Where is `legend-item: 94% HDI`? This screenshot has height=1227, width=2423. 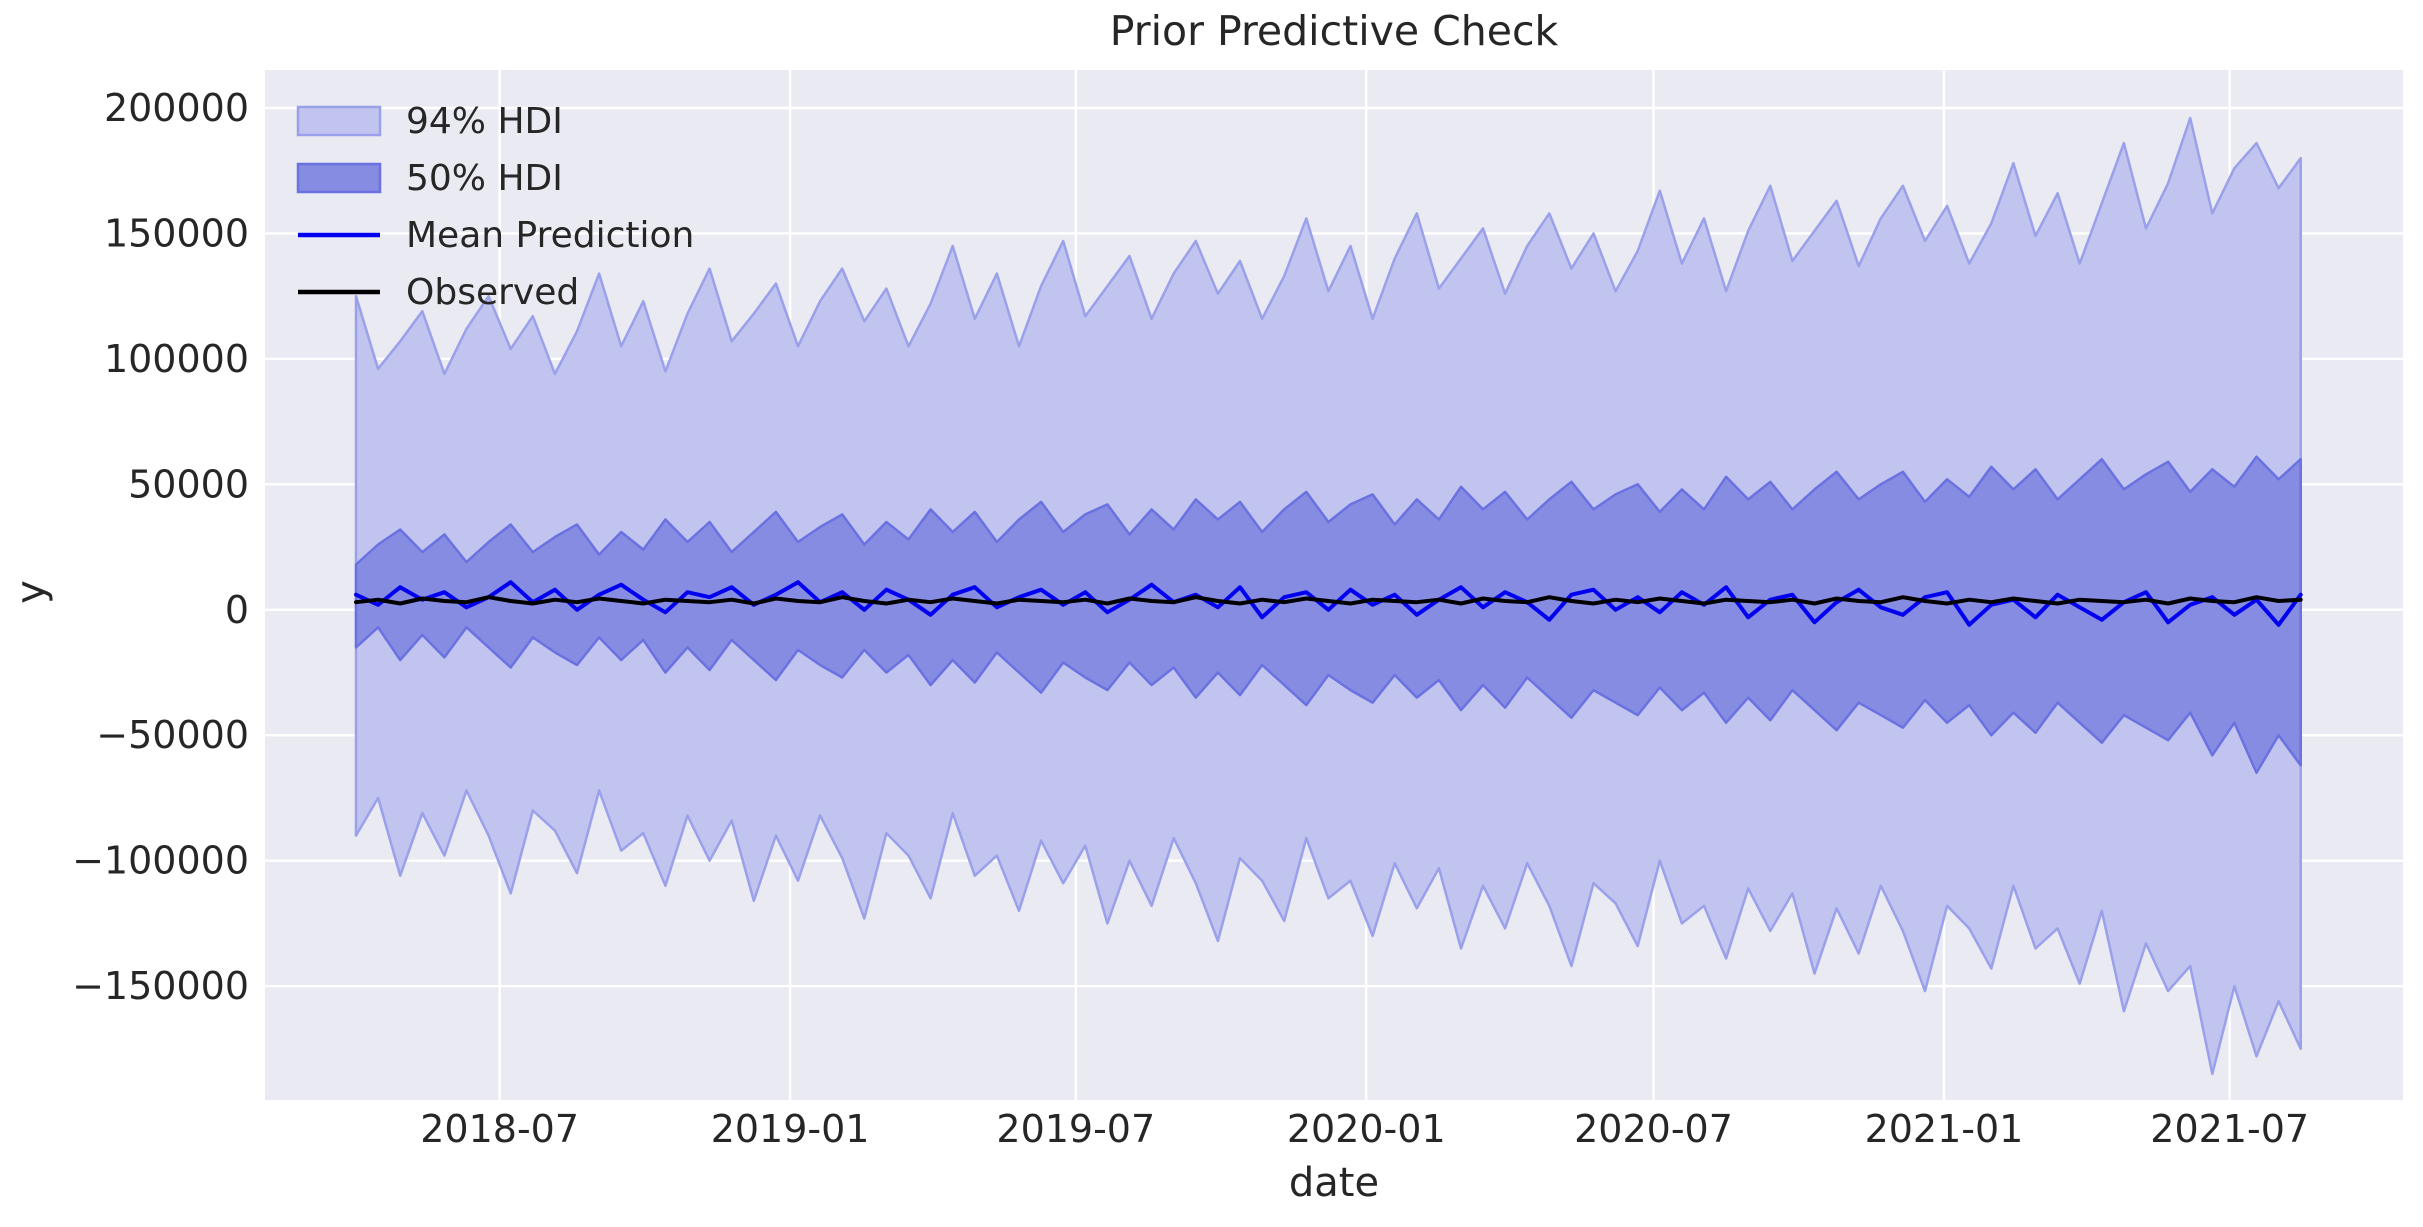
legend-item: 94% HDI is located at coordinates (429, 121).